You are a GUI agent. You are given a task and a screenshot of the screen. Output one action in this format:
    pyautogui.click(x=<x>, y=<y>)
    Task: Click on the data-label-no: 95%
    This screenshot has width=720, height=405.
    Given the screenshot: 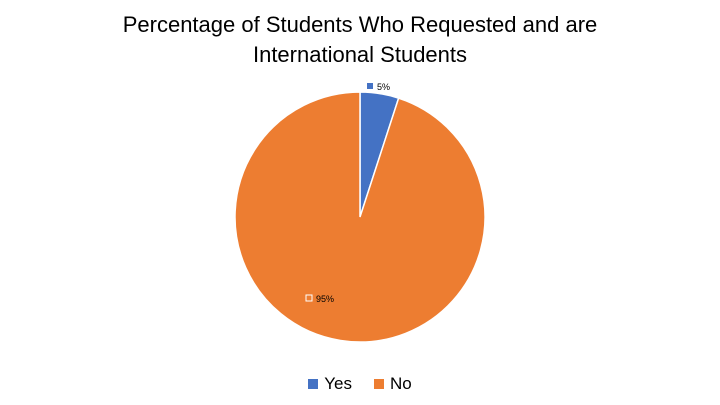 What is the action you would take?
    pyautogui.click(x=319, y=299)
    